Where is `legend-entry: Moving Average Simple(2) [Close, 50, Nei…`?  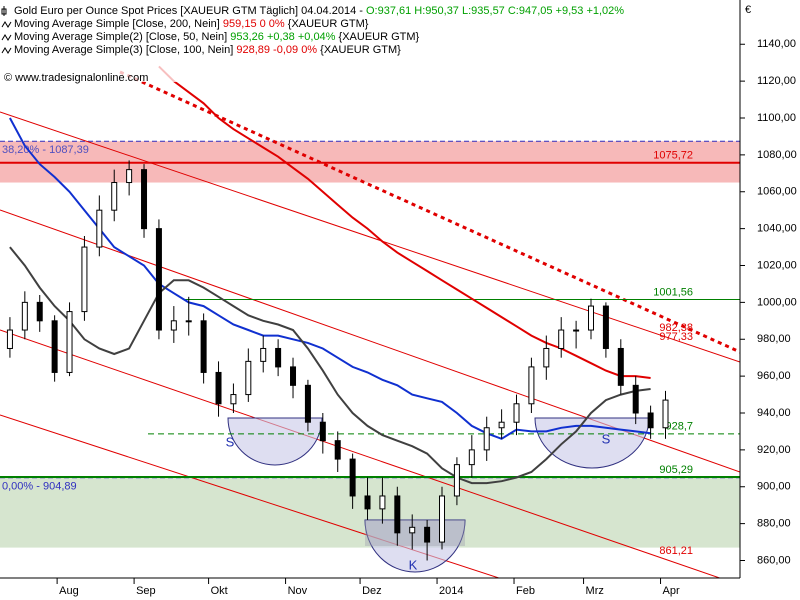
legend-entry: Moving Average Simple(2) [Close, 50, Nei… is located at coordinates (217, 37).